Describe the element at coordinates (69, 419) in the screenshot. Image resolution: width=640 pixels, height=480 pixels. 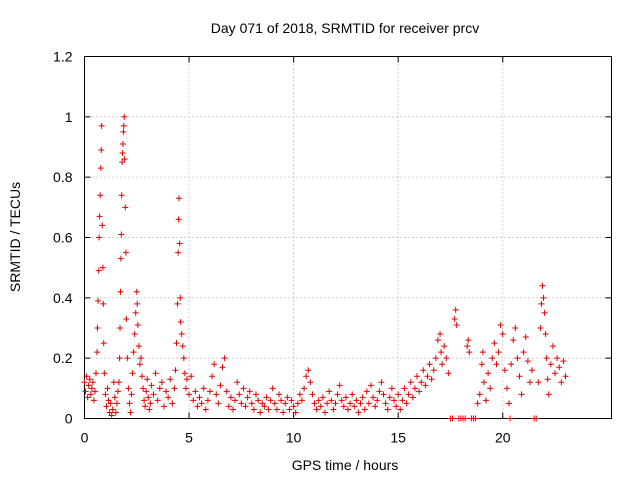
I see `y-tick-label: 0` at that location.